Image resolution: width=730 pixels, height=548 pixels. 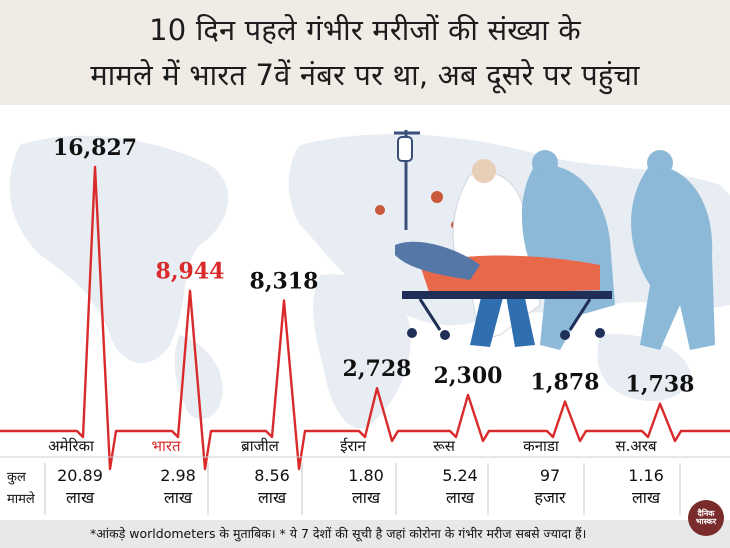 What do you see at coordinates (362, 351) in the screenshot?
I see `map-landmass-africa` at bounding box center [362, 351].